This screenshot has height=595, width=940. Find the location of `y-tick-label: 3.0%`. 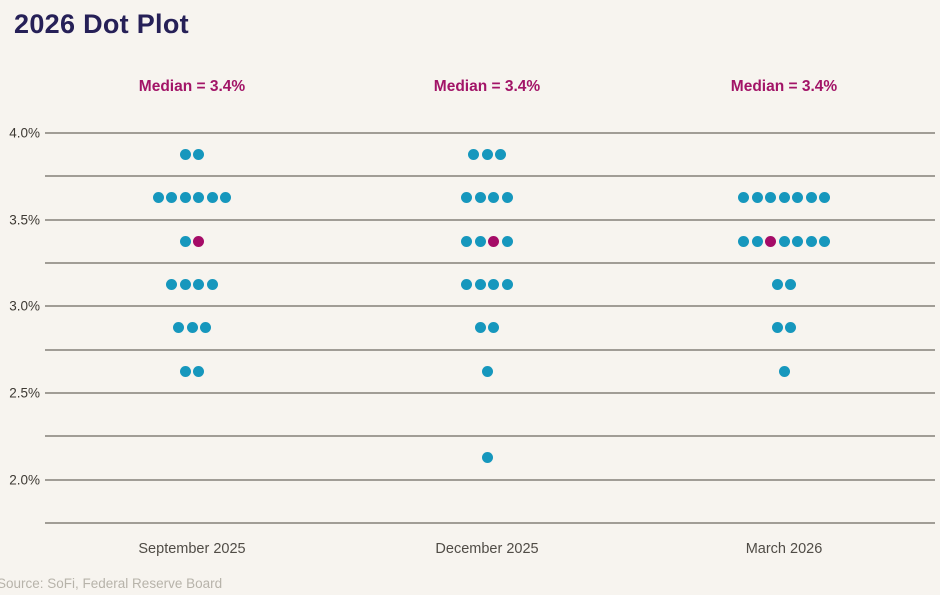

y-tick-label: 3.0% is located at coordinates (24, 306).